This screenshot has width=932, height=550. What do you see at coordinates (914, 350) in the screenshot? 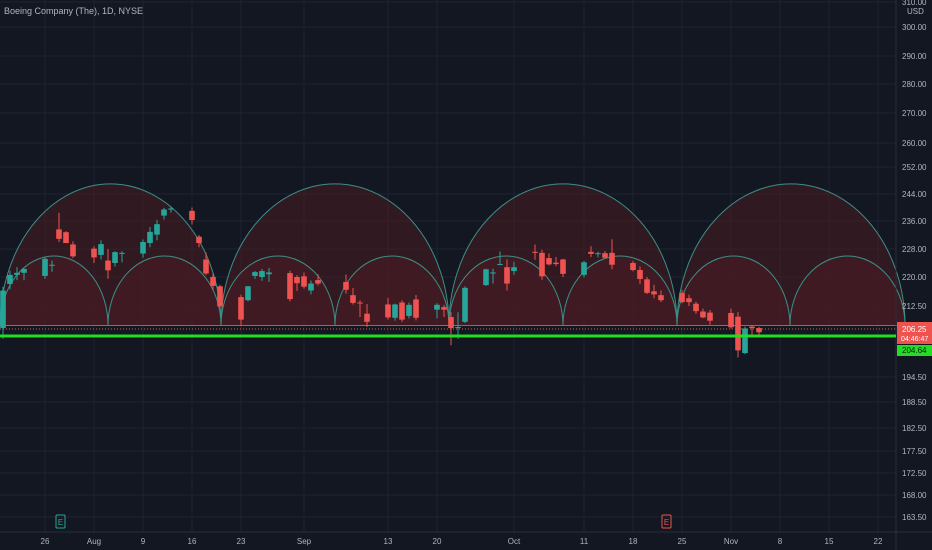
I see `support-price-badge` at bounding box center [914, 350].